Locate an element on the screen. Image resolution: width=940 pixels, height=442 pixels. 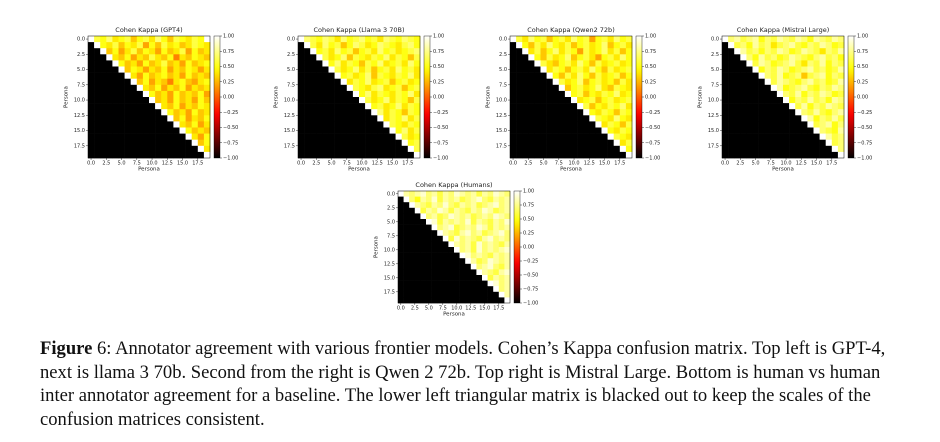
colorbar-tick-label: −0.75 is located at coordinates (230, 143).